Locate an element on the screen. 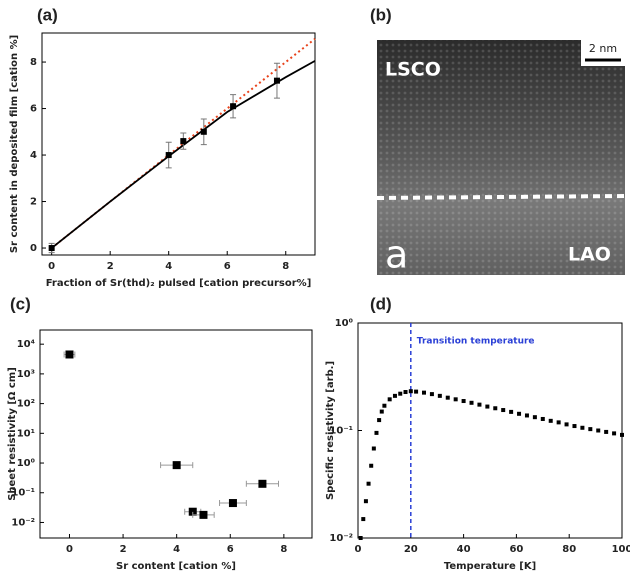  x-tick-label: 20 is located at coordinates (411, 549).